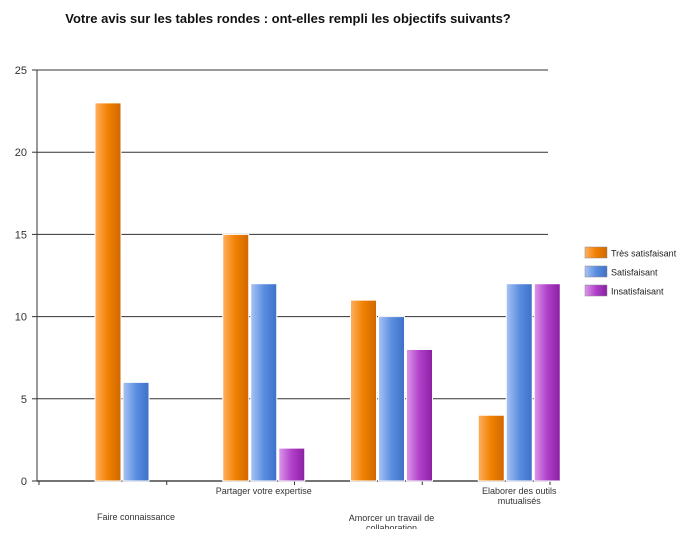  Describe the element at coordinates (392, 521) in the screenshot. I see `x-tick-label: Amorcer un travail de collaboration` at that location.